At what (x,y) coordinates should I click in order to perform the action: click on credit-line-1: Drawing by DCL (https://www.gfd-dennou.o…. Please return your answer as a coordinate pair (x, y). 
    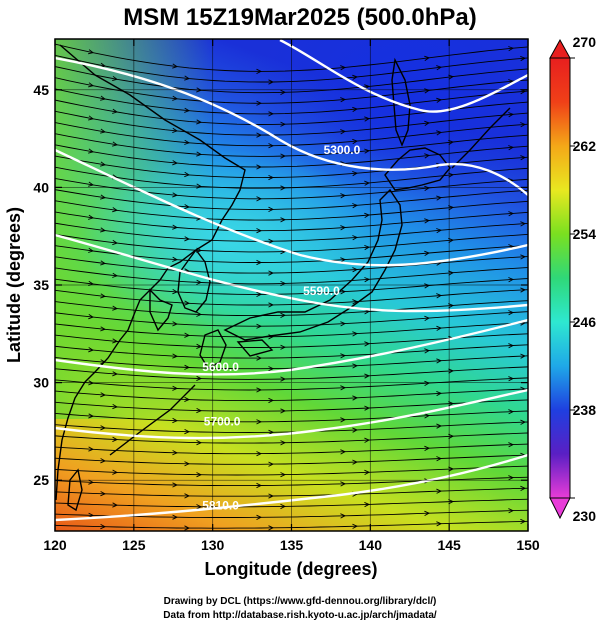
    Looking at the image, I should click on (300, 601).